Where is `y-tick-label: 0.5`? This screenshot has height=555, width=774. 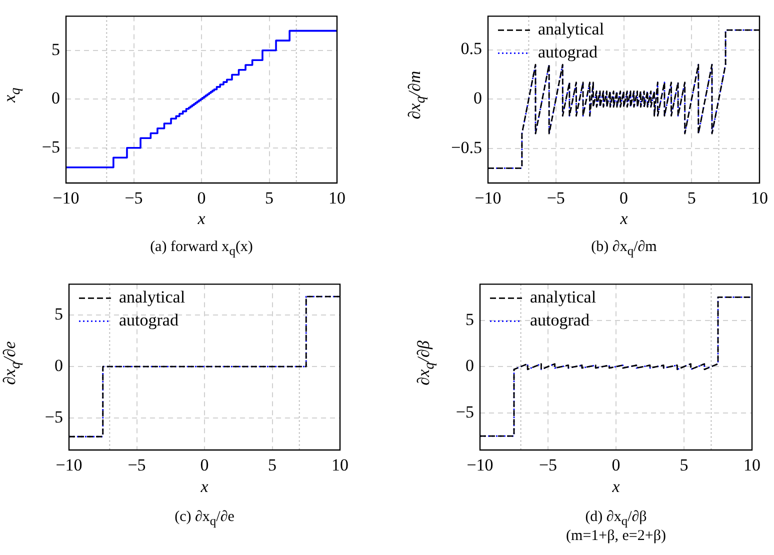 y-tick-label: 0.5 is located at coordinates (471, 48).